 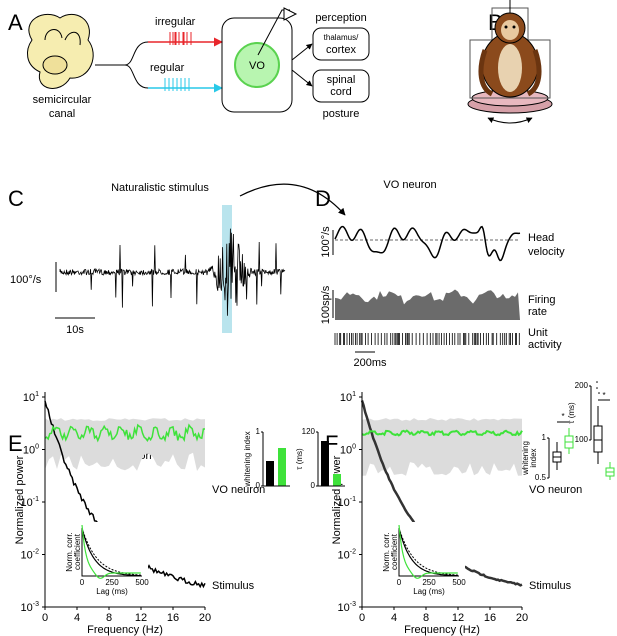 I want to click on stat-tick-label: 0.5, so click(x=541, y=477).